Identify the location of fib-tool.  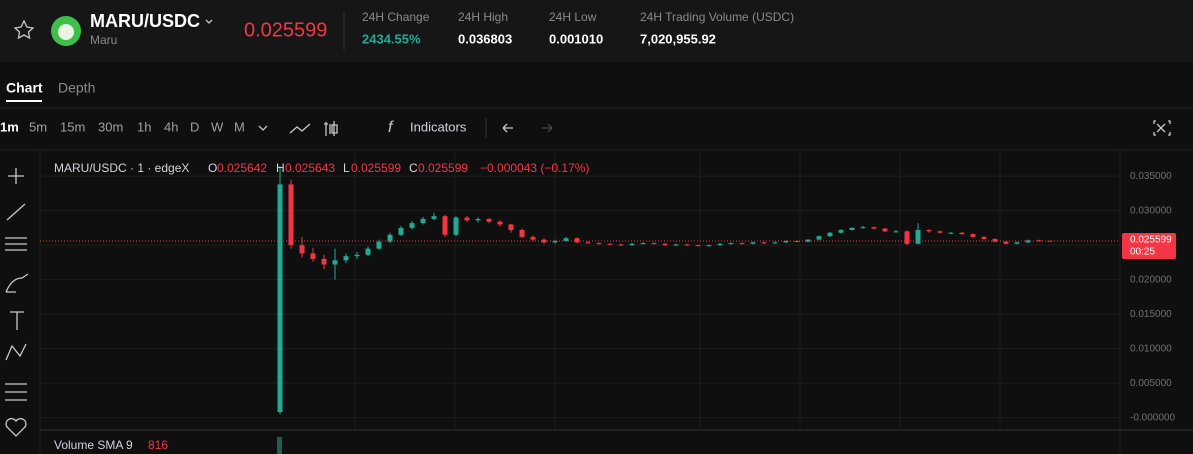
(16, 244).